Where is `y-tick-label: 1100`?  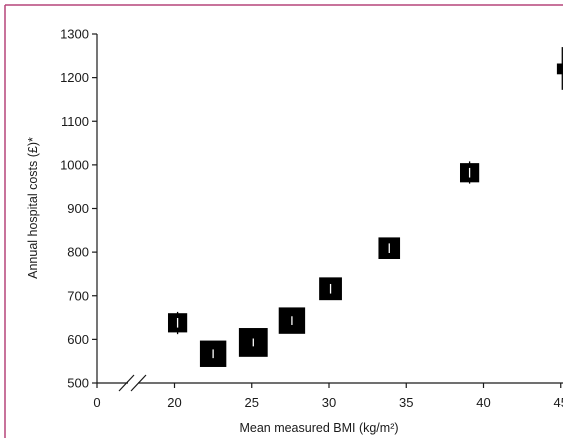
y-tick-label: 1100 is located at coordinates (75, 121).